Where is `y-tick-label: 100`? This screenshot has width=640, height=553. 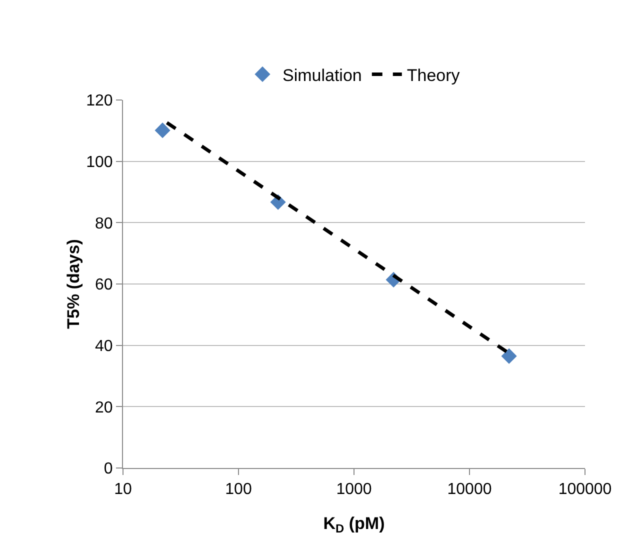 y-tick-label: 100 is located at coordinates (99, 162).